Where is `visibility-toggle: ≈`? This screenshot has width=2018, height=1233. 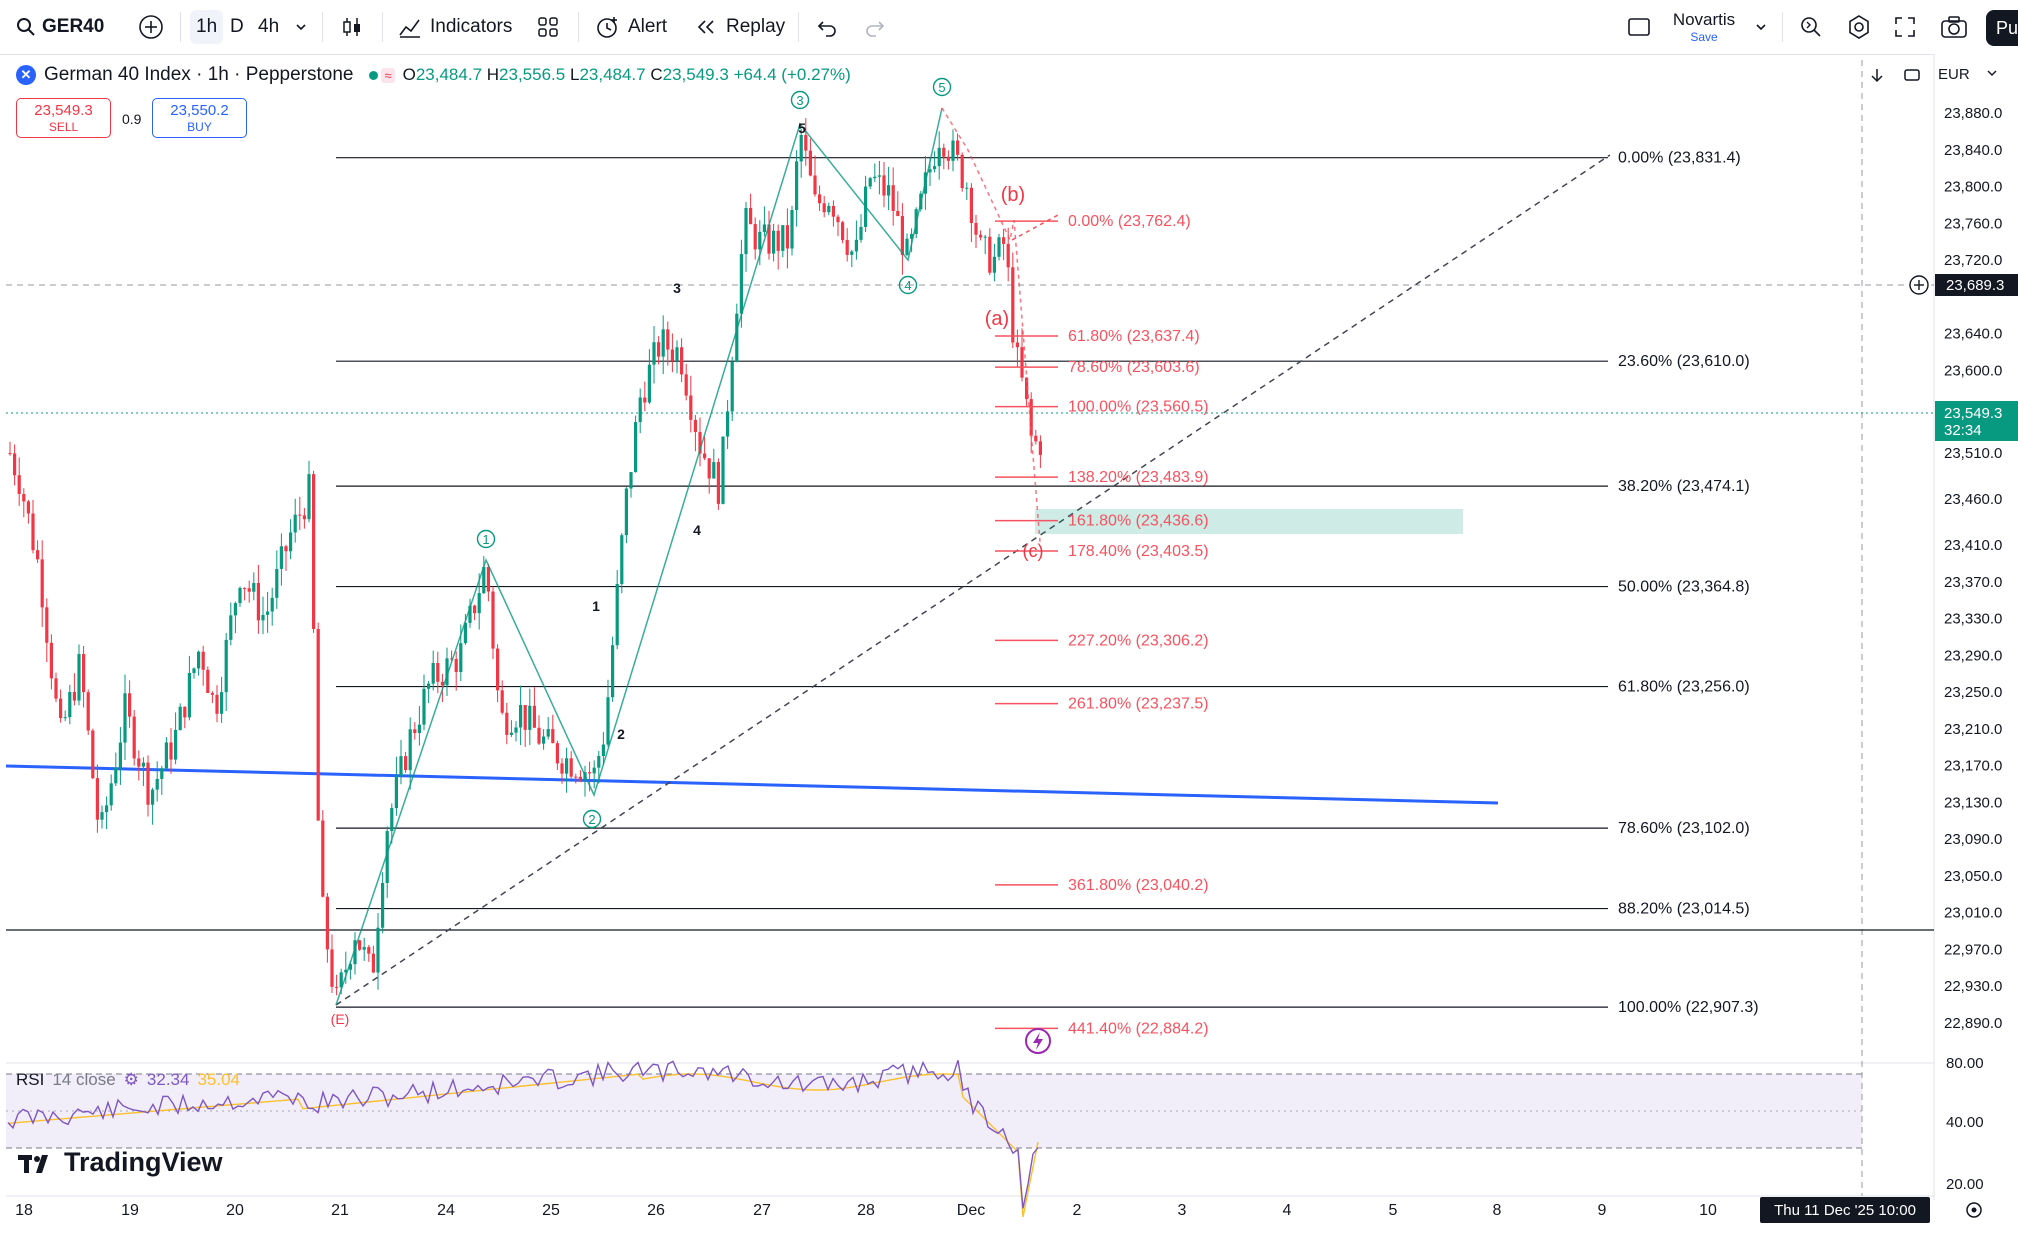
visibility-toggle: ≈ is located at coordinates (382, 75).